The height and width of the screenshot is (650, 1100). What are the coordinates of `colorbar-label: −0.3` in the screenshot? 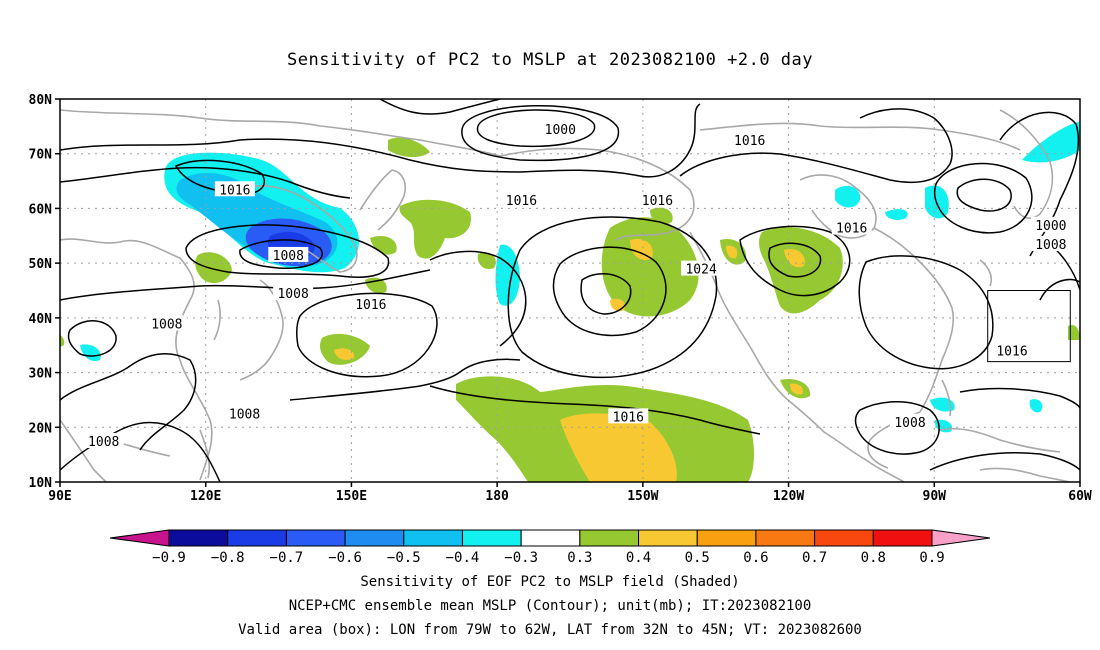 It's located at (521, 558).